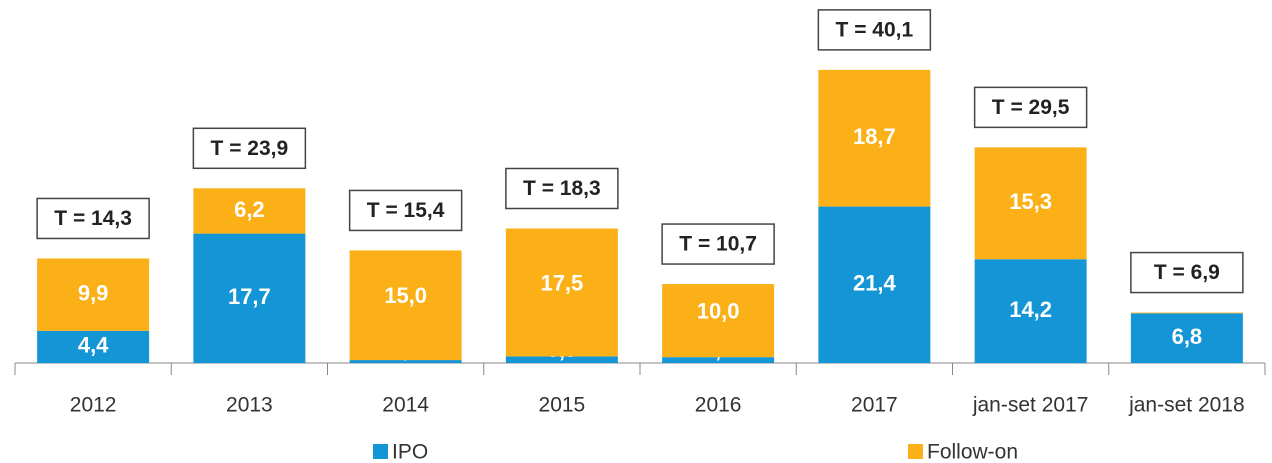 The width and height of the screenshot is (1272, 463). What do you see at coordinates (561, 282) in the screenshot?
I see `value-label: 17,5` at bounding box center [561, 282].